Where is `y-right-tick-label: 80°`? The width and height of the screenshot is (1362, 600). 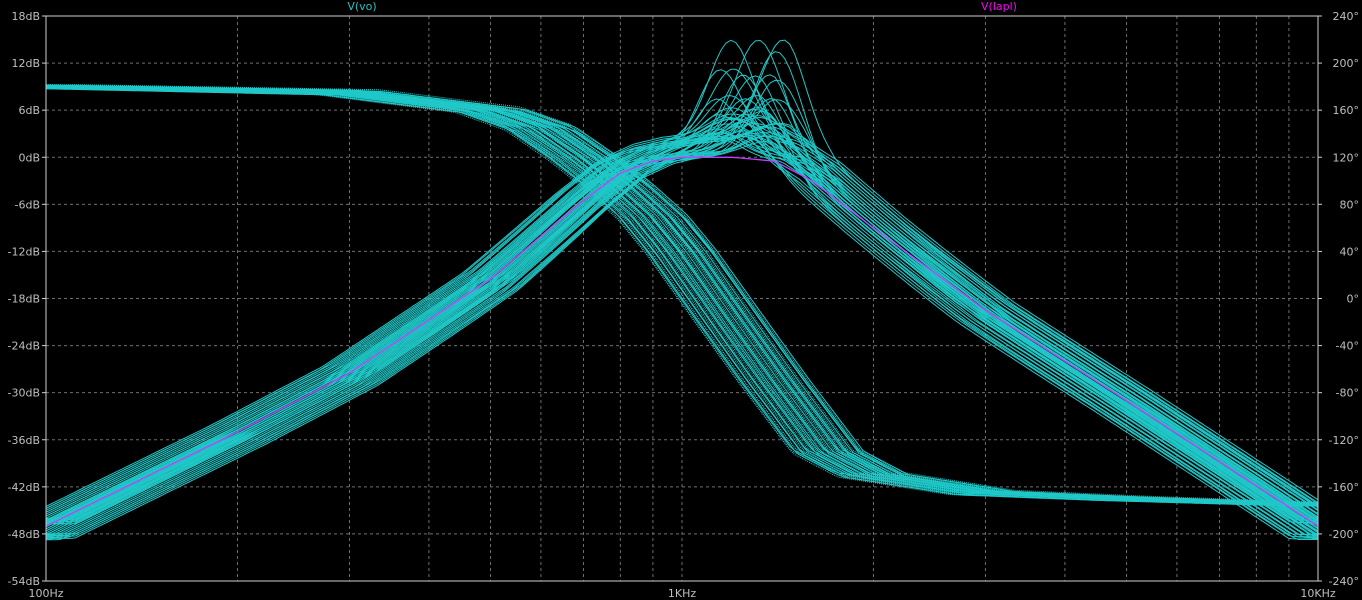 y-right-tick-label: 80° is located at coordinates (1350, 204).